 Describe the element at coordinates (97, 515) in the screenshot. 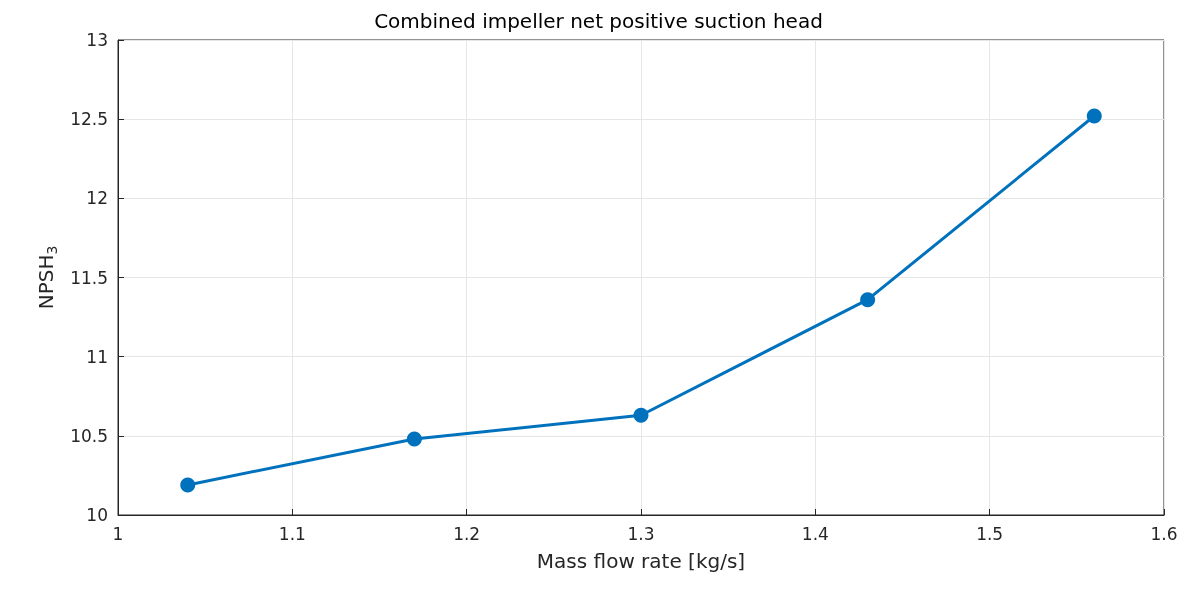

I see `y-tick-label: 10` at that location.